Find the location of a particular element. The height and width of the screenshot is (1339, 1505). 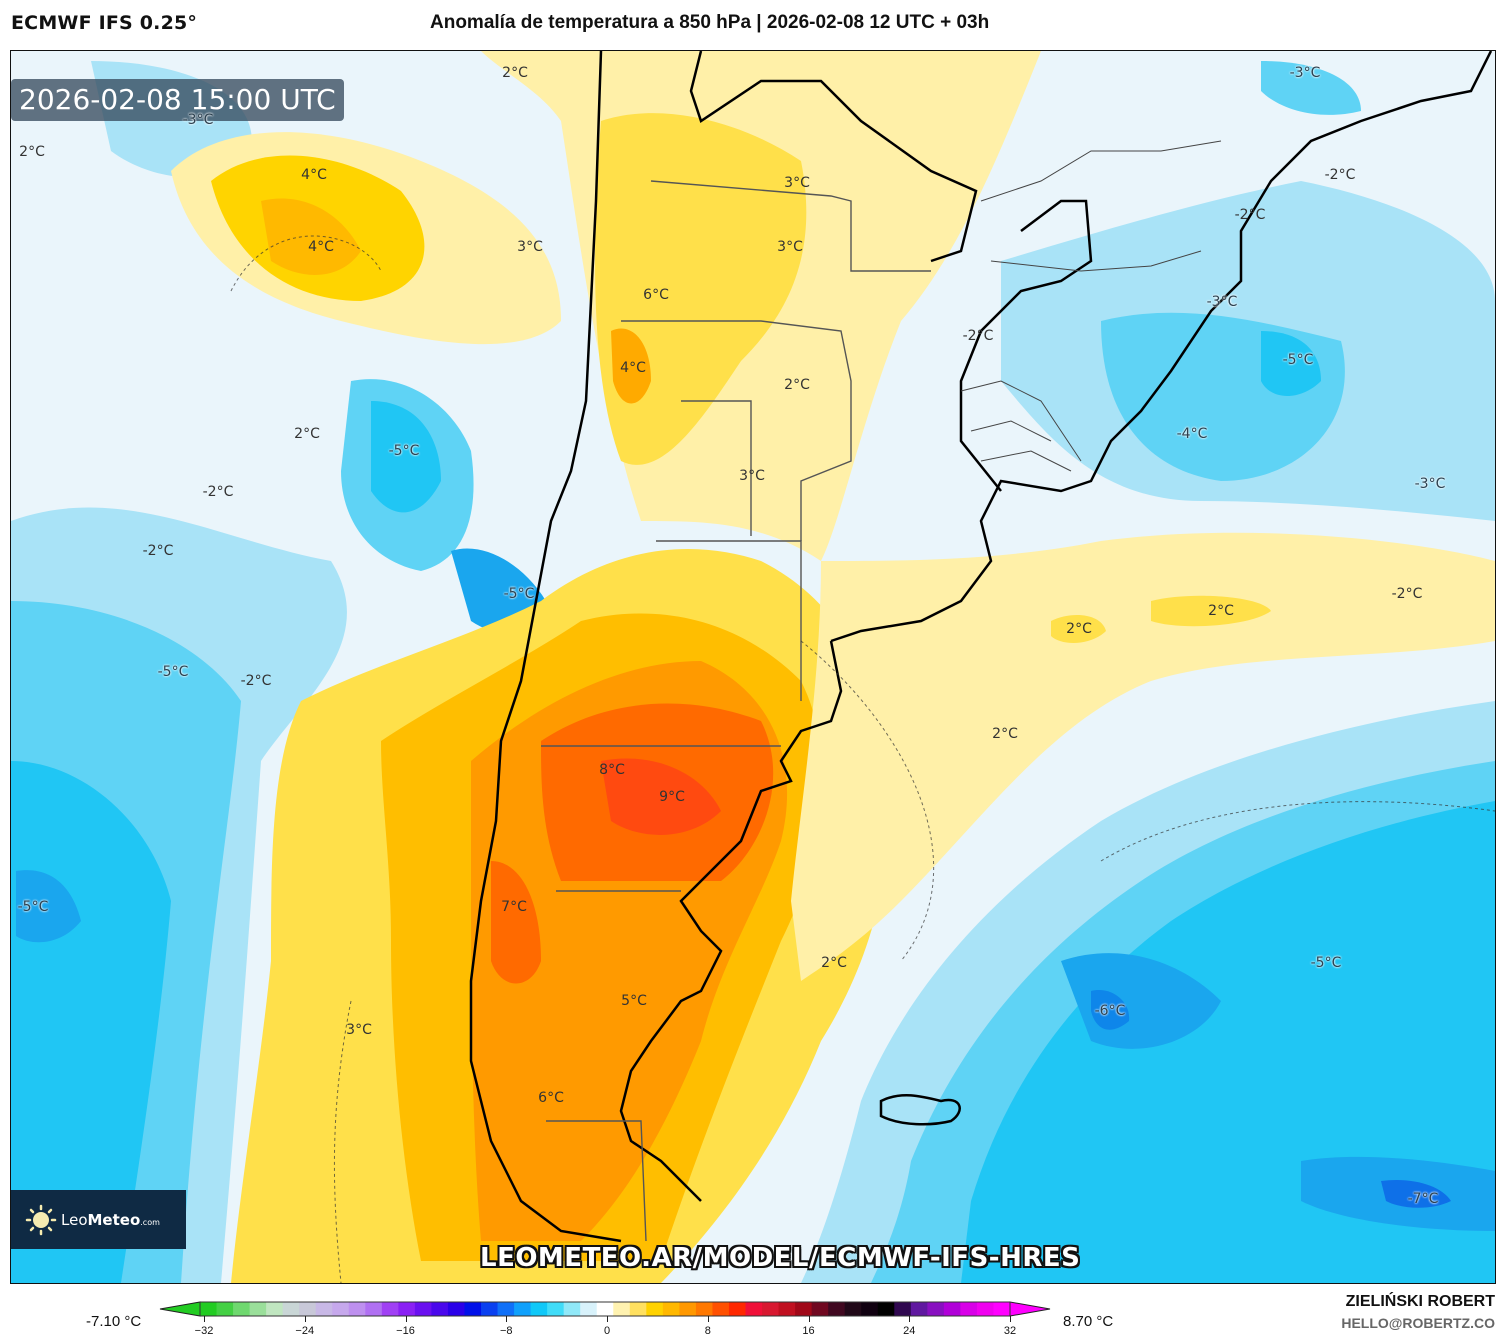

colorbar-tick-label: 8 is located at coordinates (707, 1331).